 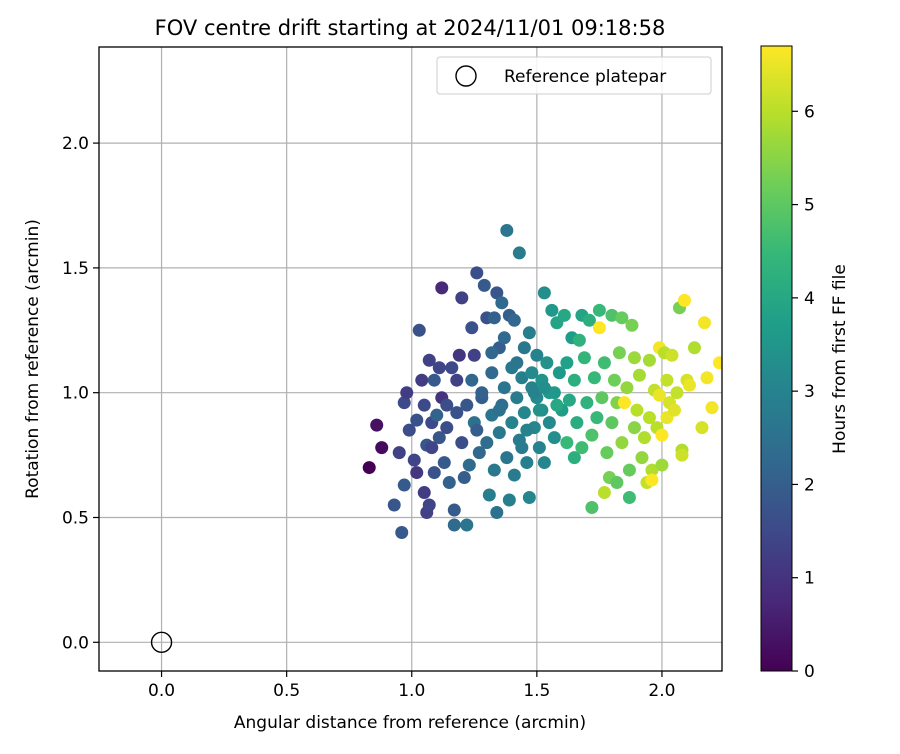 What do you see at coordinates (585, 77) in the screenshot?
I see `legend-label: Reference platepar` at bounding box center [585, 77].